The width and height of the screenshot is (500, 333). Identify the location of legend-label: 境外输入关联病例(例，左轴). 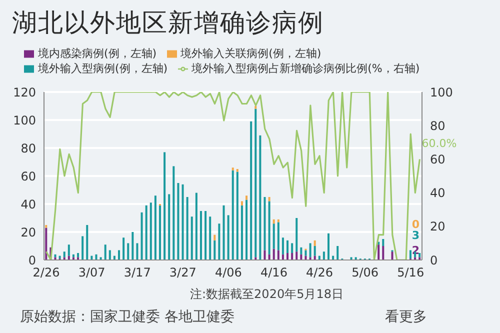
(251, 53).